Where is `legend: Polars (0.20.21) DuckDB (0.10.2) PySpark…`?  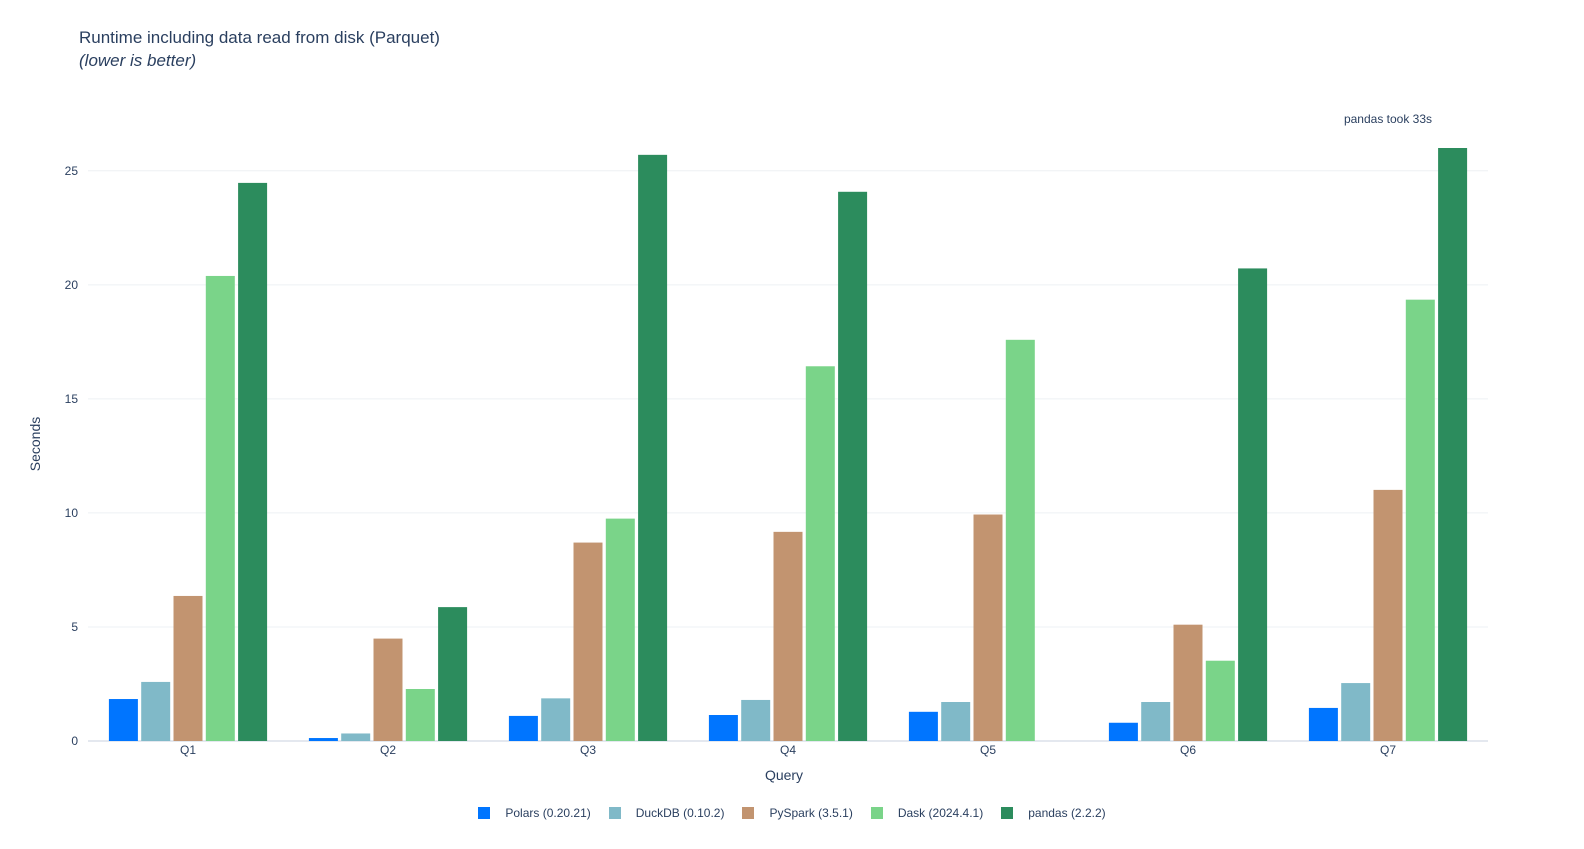
legend: Polars (0.20.21) DuckDB (0.10.2) PySpark… is located at coordinates (792, 813).